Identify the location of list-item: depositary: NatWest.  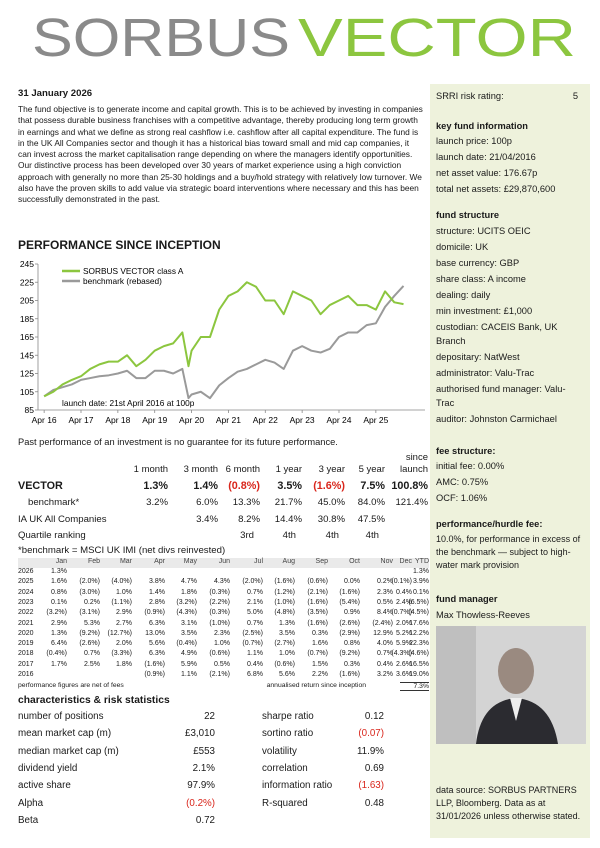
(478, 356).